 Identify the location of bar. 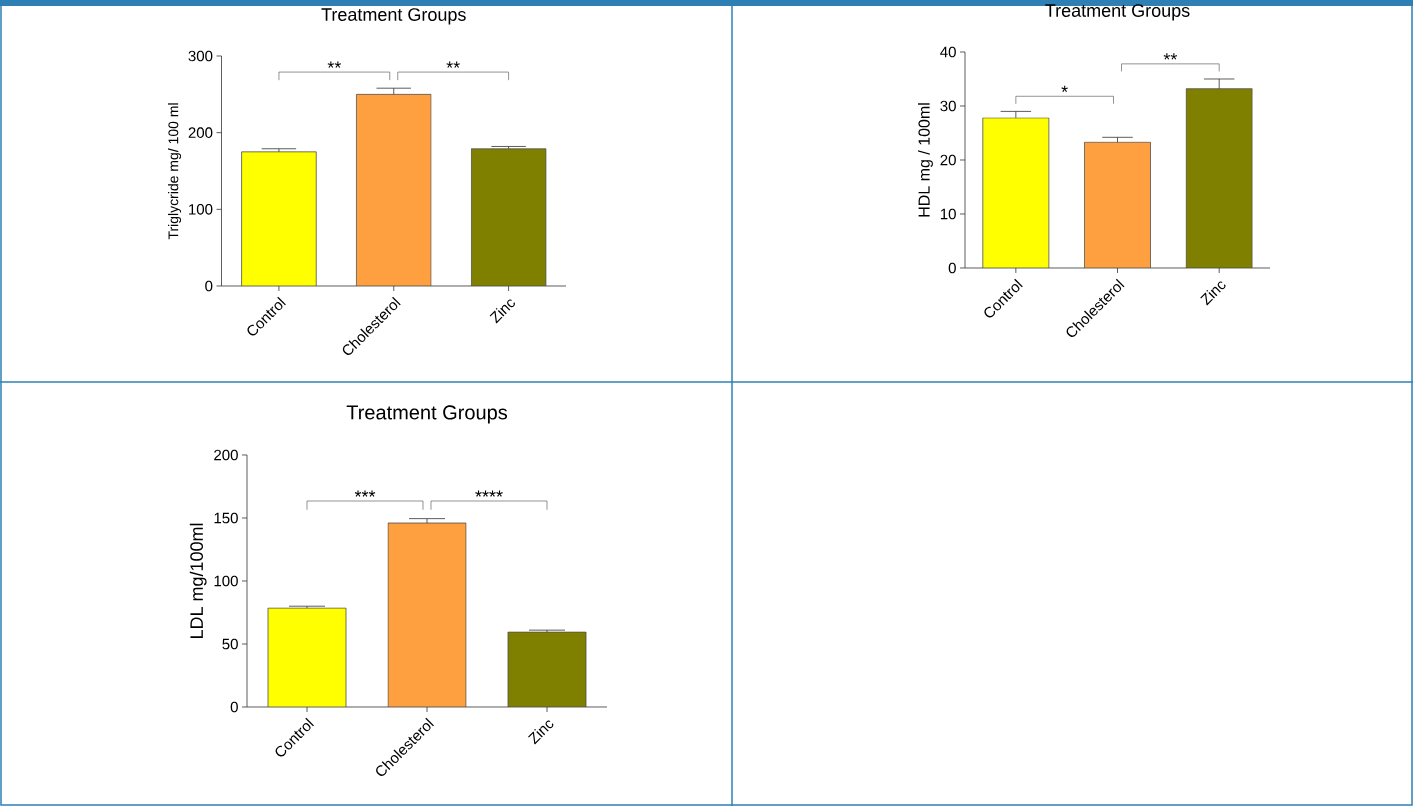
(1117, 204).